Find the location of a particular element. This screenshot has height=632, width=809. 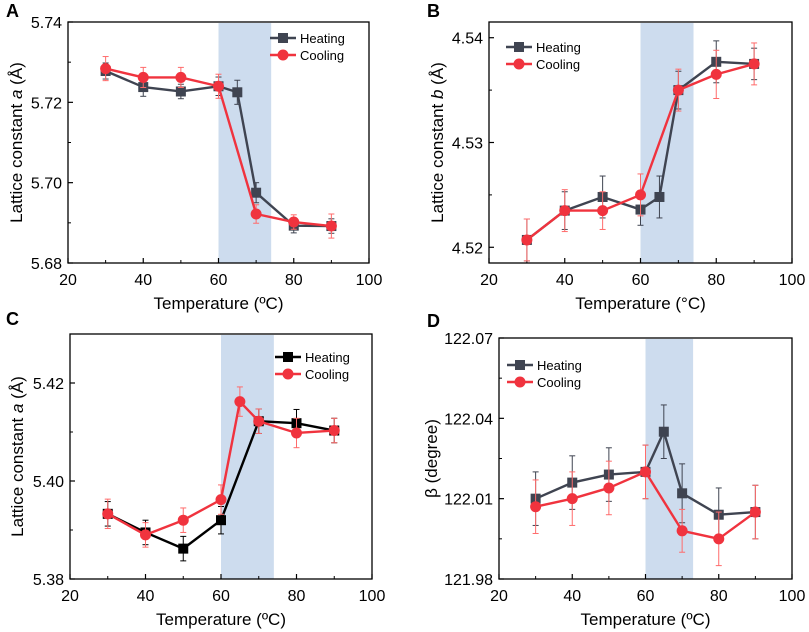

x-axis-label: Temperature (°C) is located at coordinates (640, 303).